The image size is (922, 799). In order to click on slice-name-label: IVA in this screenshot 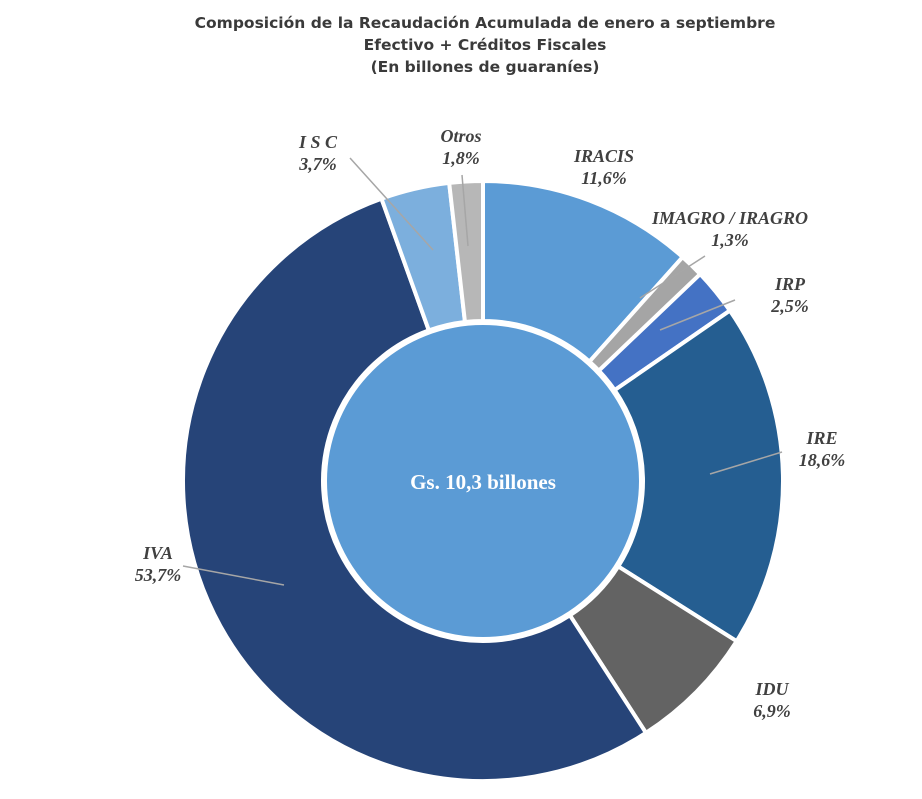, I will do `click(157, 553)`.